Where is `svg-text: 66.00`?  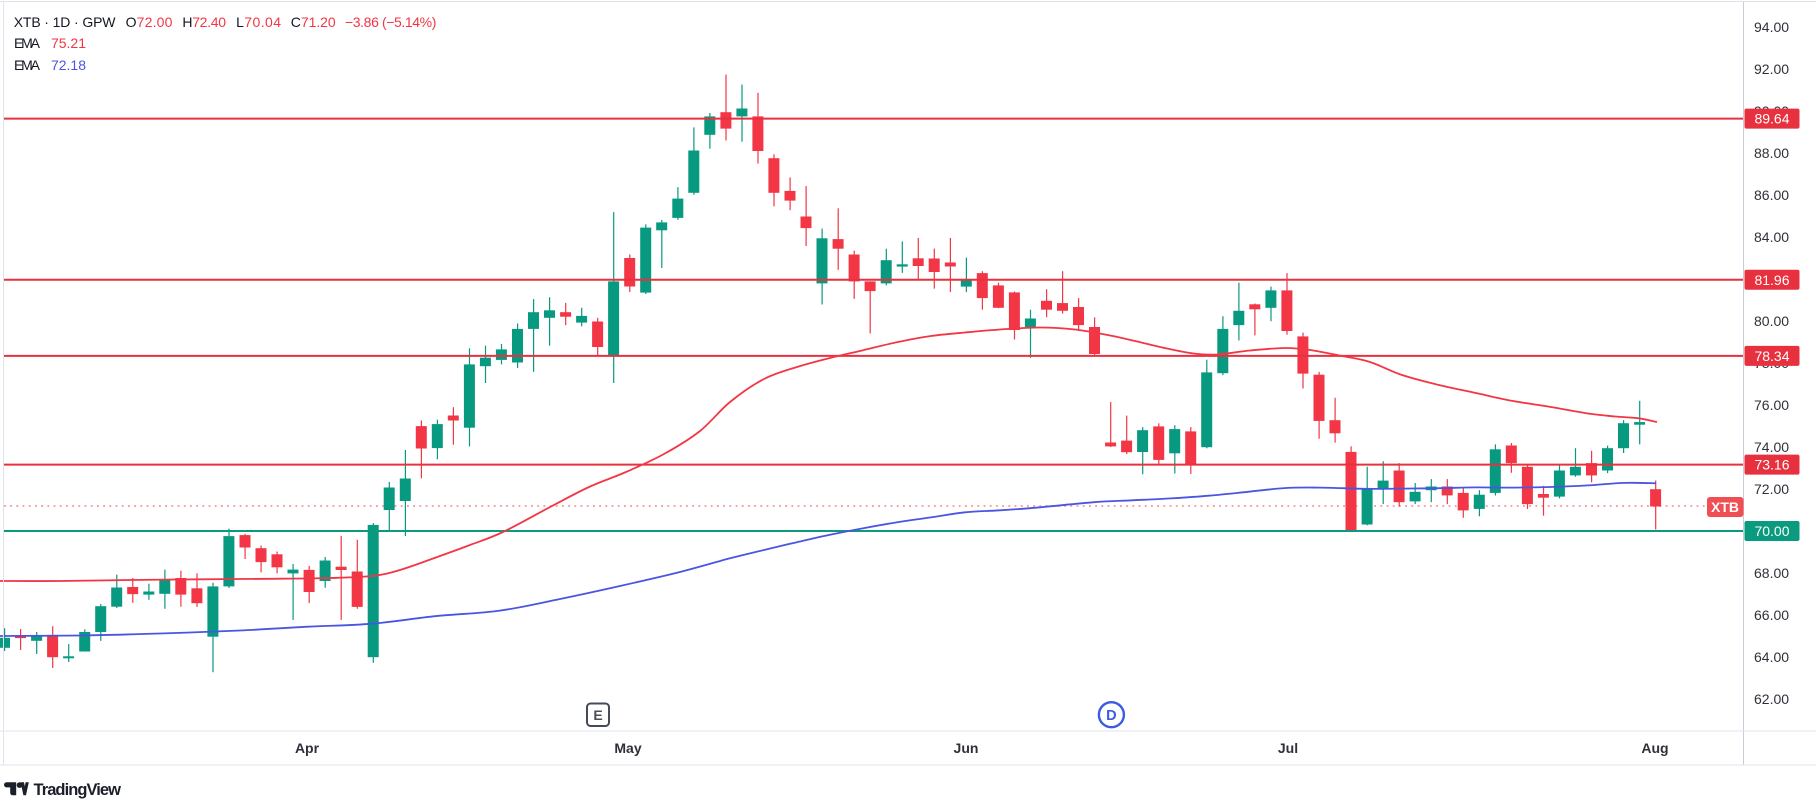
svg-text: 66.00 is located at coordinates (1771, 615).